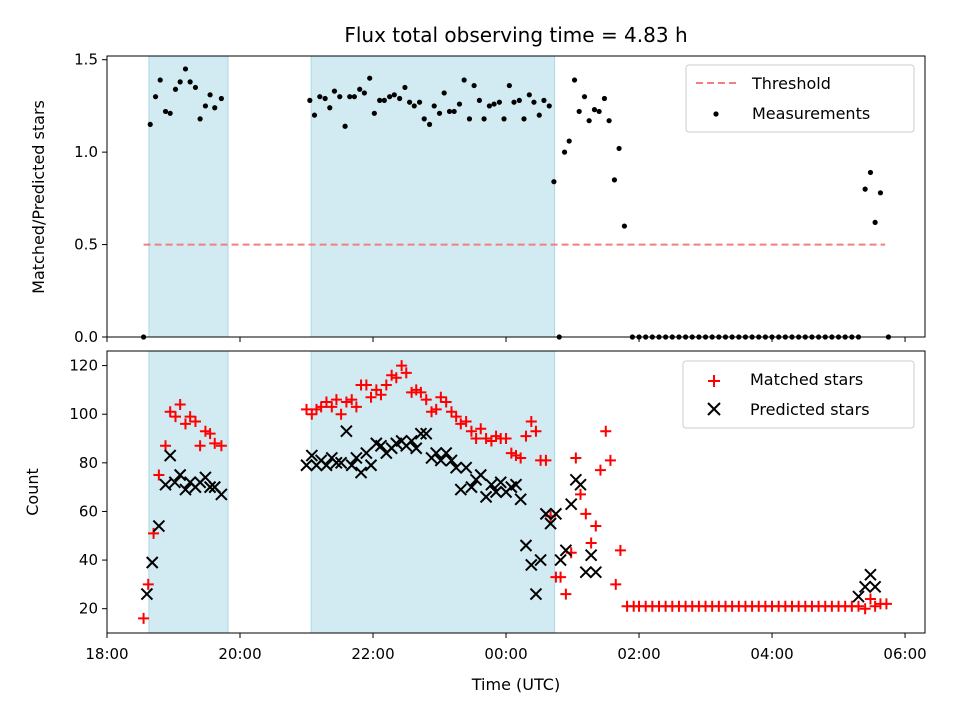 This screenshot has height=720, width=960. I want to click on top-y-tick-label: 0.5, so click(86, 245).